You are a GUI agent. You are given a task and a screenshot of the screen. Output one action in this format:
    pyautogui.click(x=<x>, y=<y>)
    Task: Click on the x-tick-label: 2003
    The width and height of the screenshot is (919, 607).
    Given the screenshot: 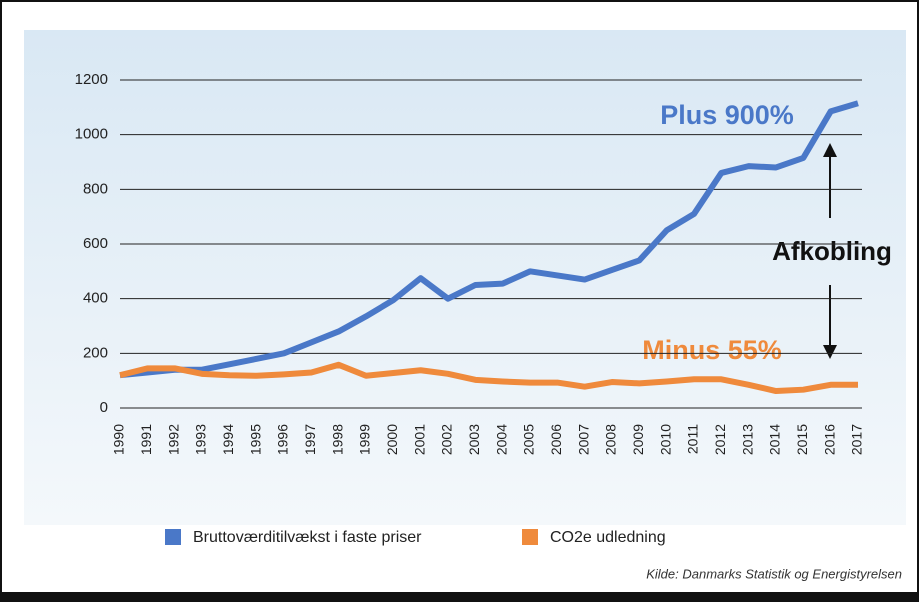 What is the action you would take?
    pyautogui.click(x=474, y=439)
    